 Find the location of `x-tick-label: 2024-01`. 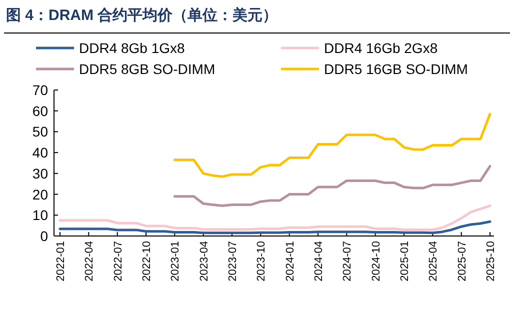

x-tick-label: 2024-01 is located at coordinates (290, 261).